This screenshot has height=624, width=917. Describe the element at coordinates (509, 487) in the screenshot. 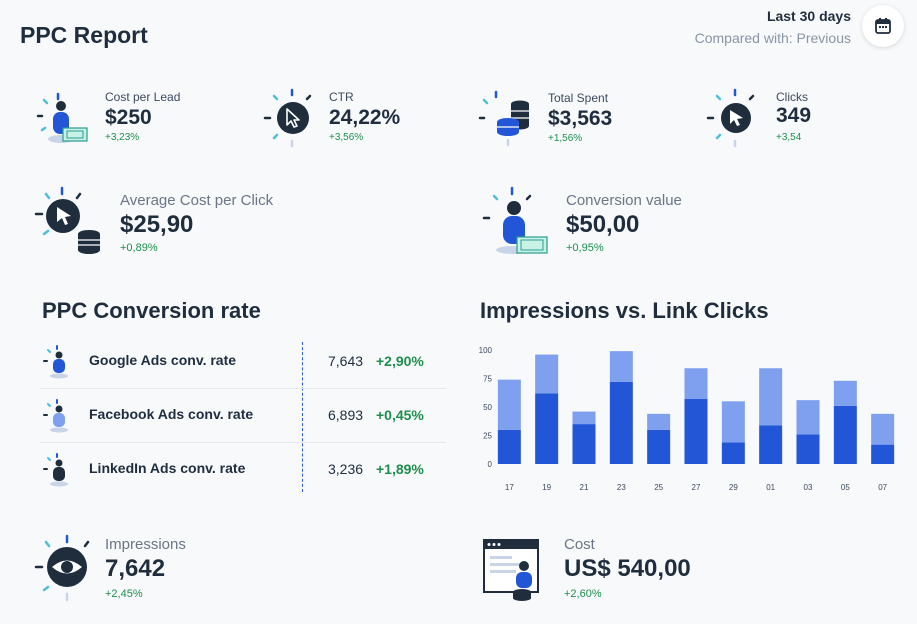

I see `x-tick-label: 17` at that location.